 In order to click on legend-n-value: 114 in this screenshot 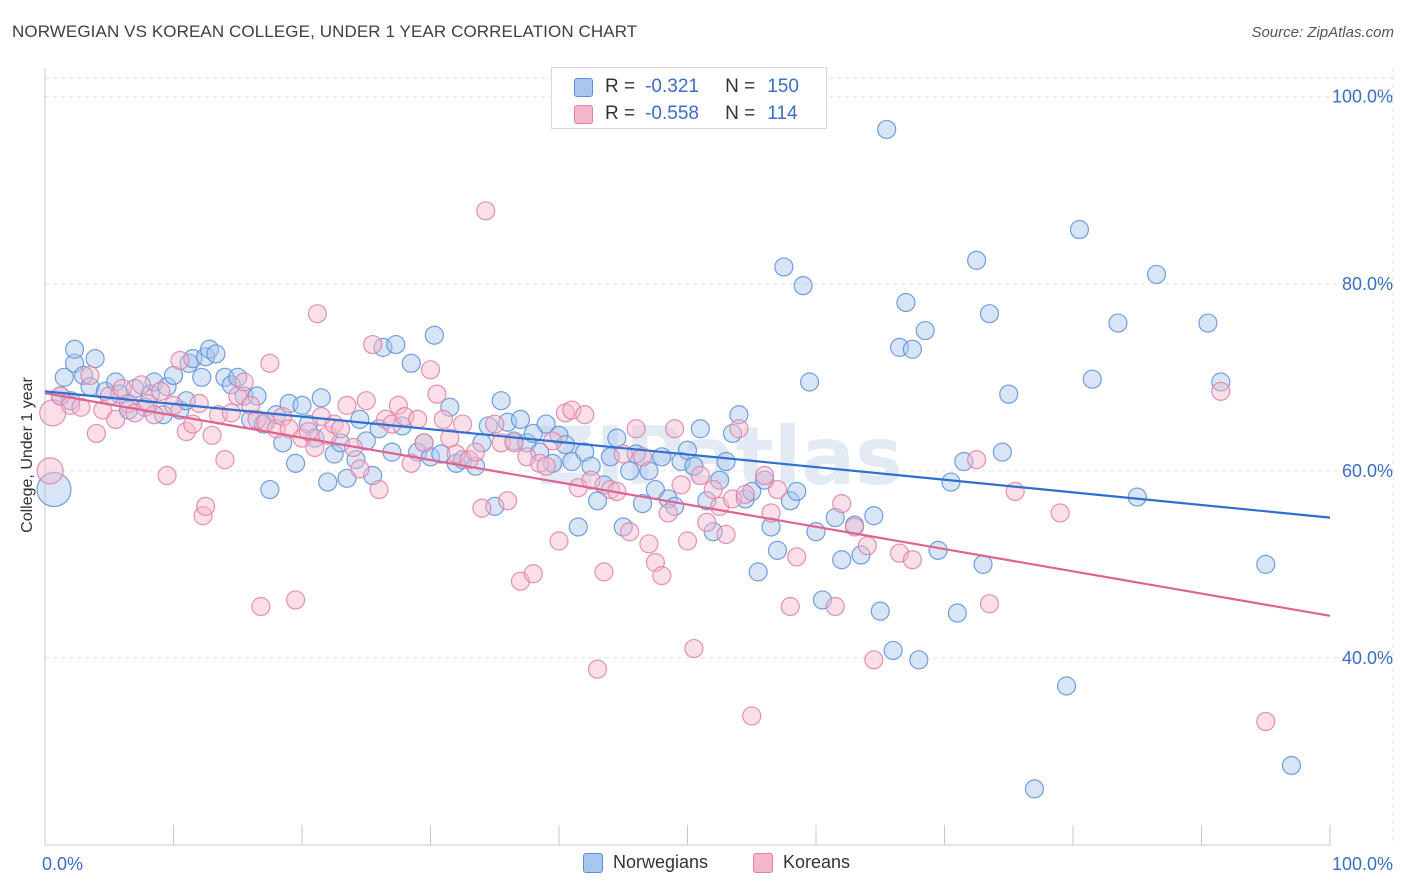, I will do `click(782, 113)`.